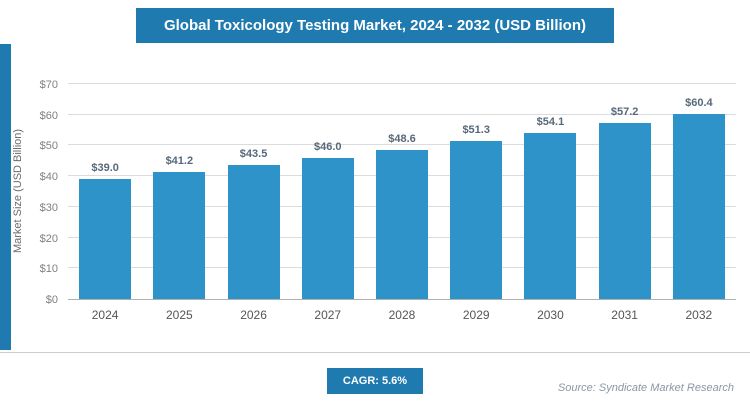 This screenshot has height=417, width=750. What do you see at coordinates (328, 315) in the screenshot?
I see `x-tick-label: 2027` at bounding box center [328, 315].